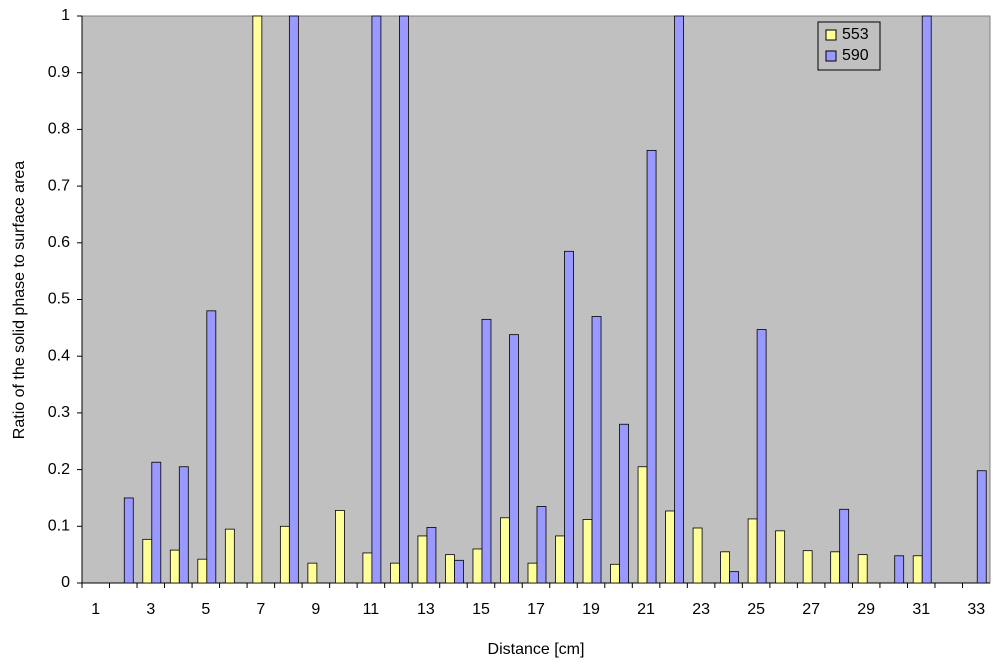 This screenshot has width=1000, height=666. What do you see at coordinates (855, 55) in the screenshot?
I see `legend-label: 590` at bounding box center [855, 55].